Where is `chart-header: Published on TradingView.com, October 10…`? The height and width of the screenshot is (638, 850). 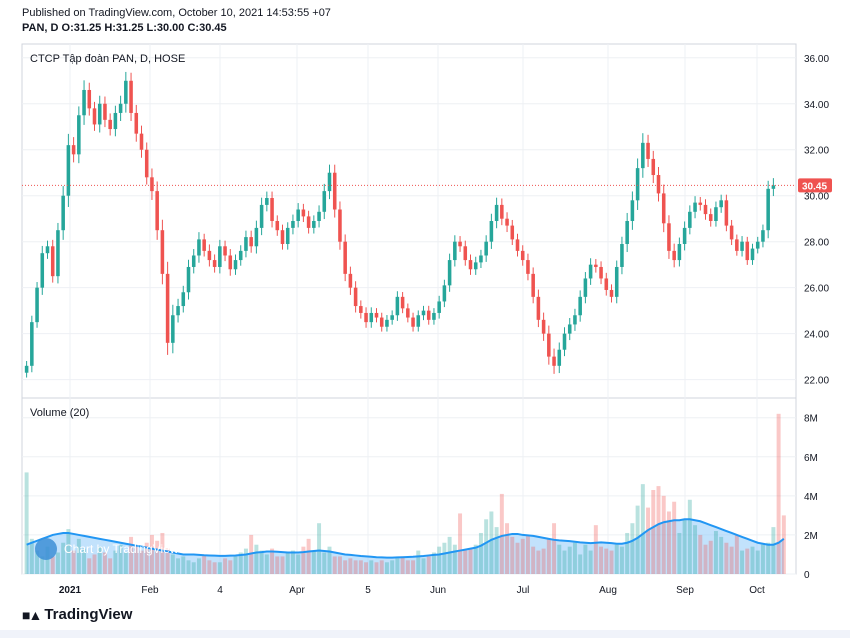 chart-header: Published on TradingView.com, October 10… is located at coordinates (176, 21).